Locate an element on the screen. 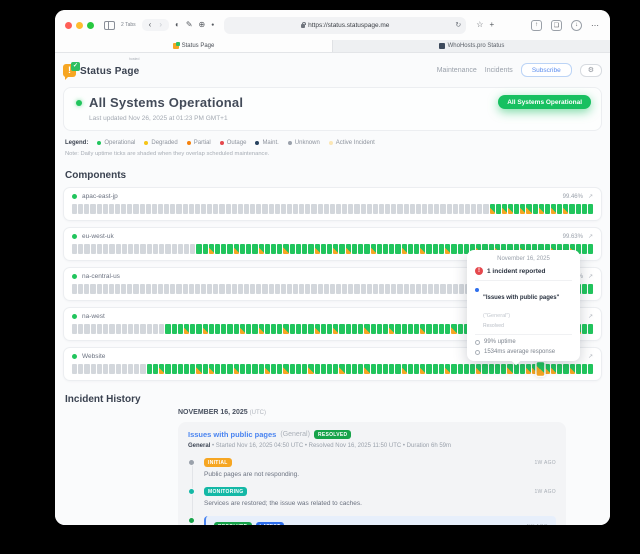 This screenshot has width=640, height=554. nav-link-maintenance: Maintenance is located at coordinates (456, 70).